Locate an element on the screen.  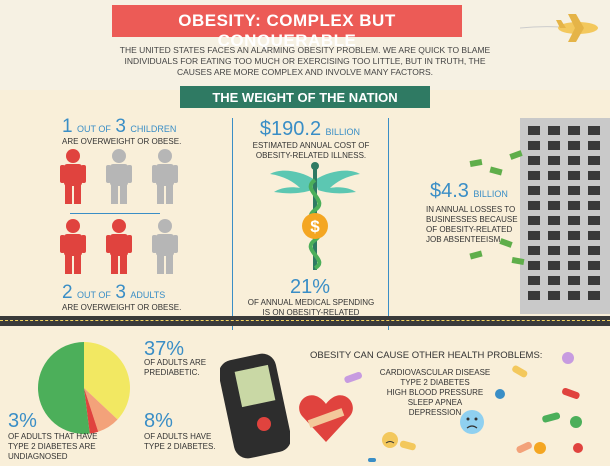
adults-num2: 3 is located at coordinates (120, 292).